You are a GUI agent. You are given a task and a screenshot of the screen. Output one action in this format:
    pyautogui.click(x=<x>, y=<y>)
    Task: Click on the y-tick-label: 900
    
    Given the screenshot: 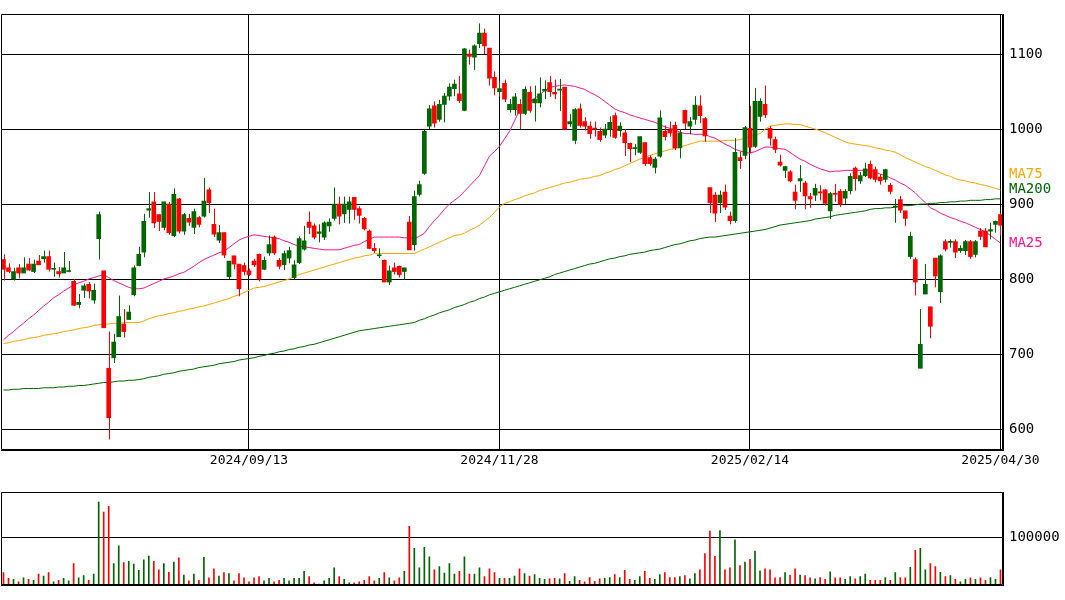 What is the action you would take?
    pyautogui.click(x=1022, y=202)
    